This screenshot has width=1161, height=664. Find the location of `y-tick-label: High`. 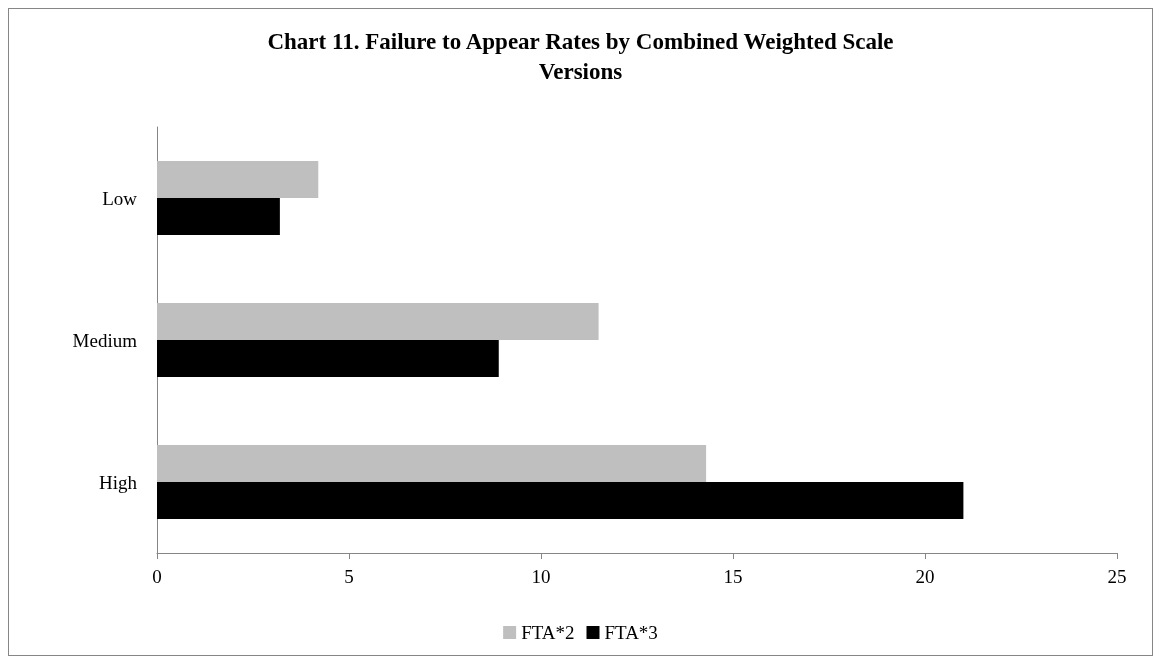

y-tick-label: High is located at coordinates (118, 482).